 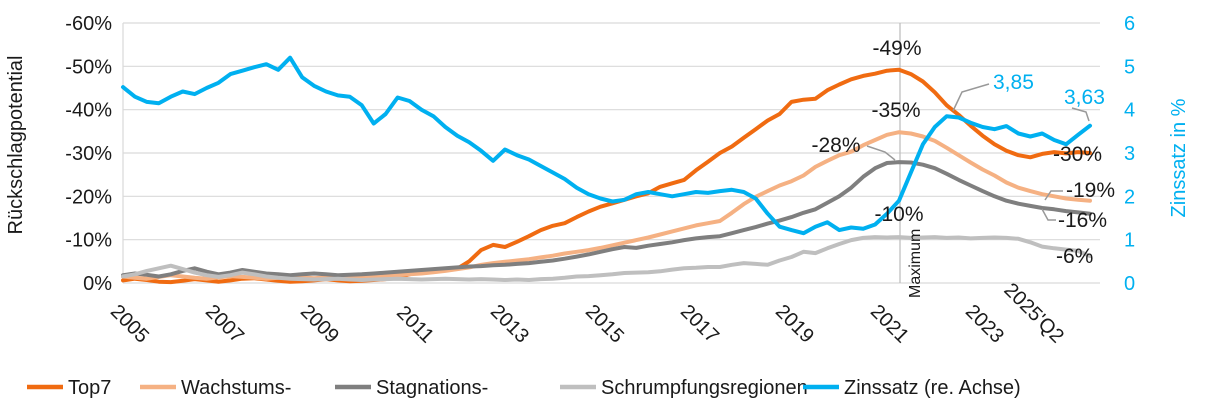 I want to click on legend-item-schrumpfungsregionen: Schrumpfungsregionen, so click(x=684, y=388).